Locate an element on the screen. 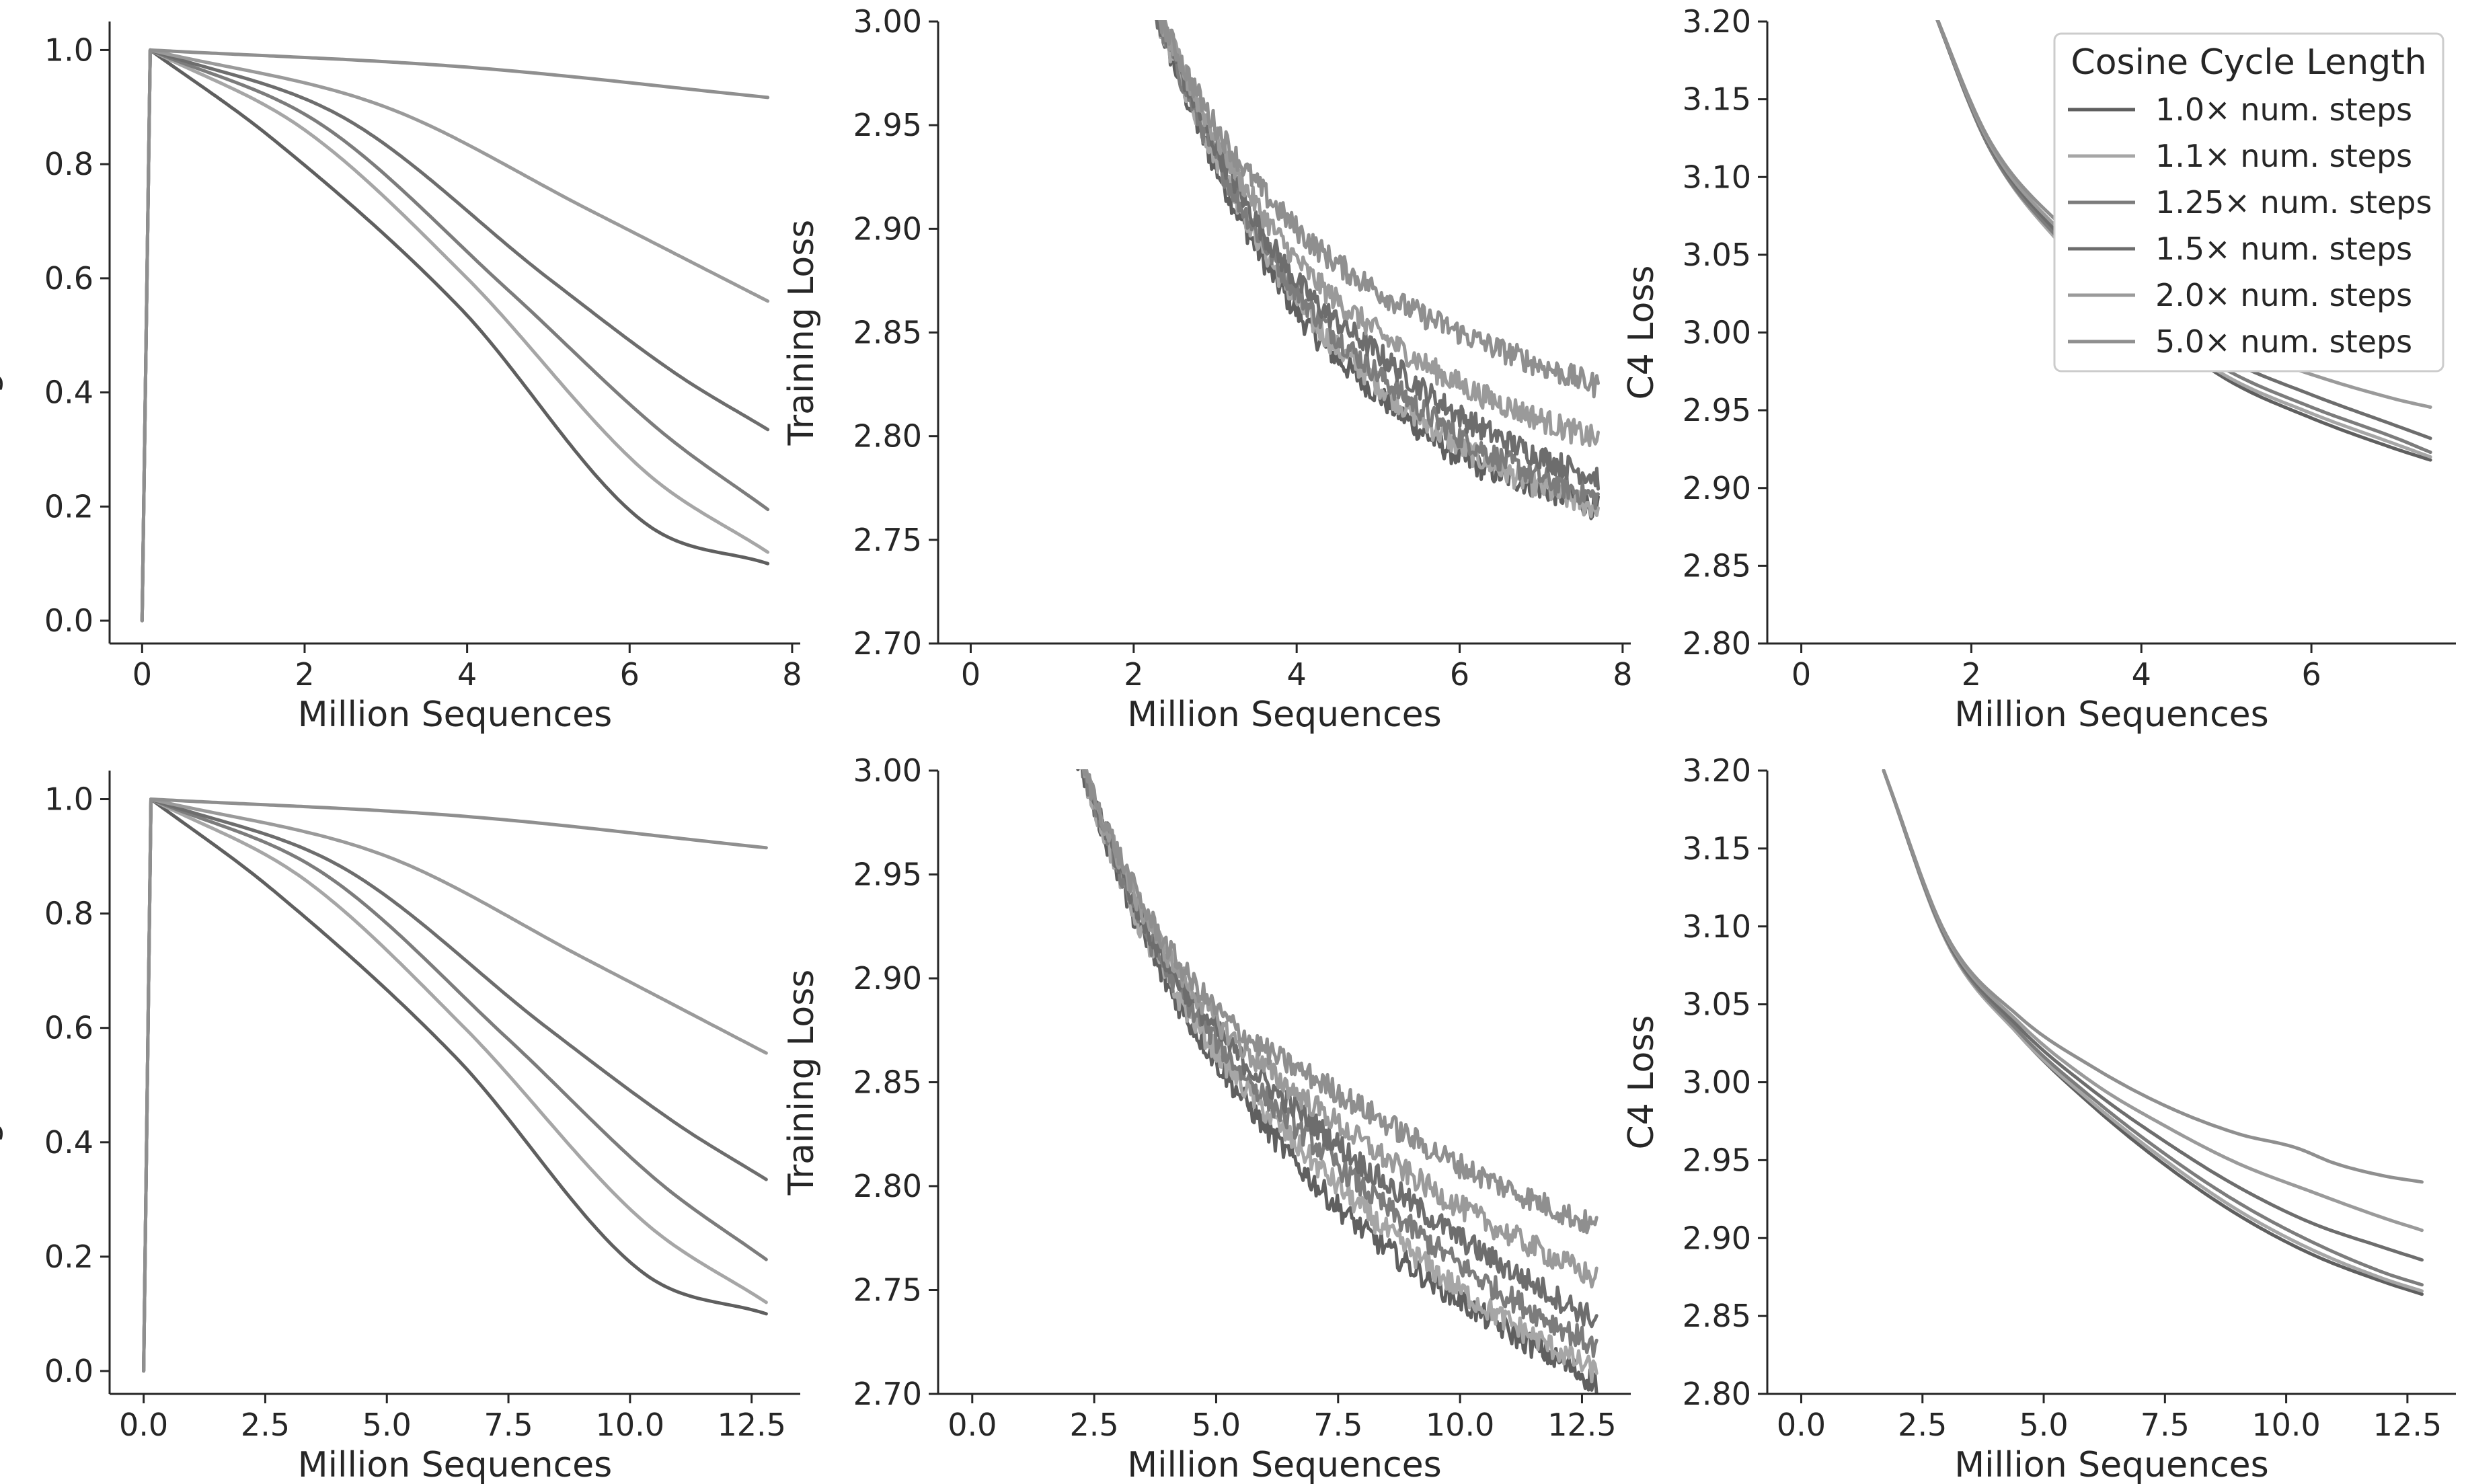 The image size is (2466, 1484). legend-entry-label: 2.0× num. steps is located at coordinates (2284, 295).